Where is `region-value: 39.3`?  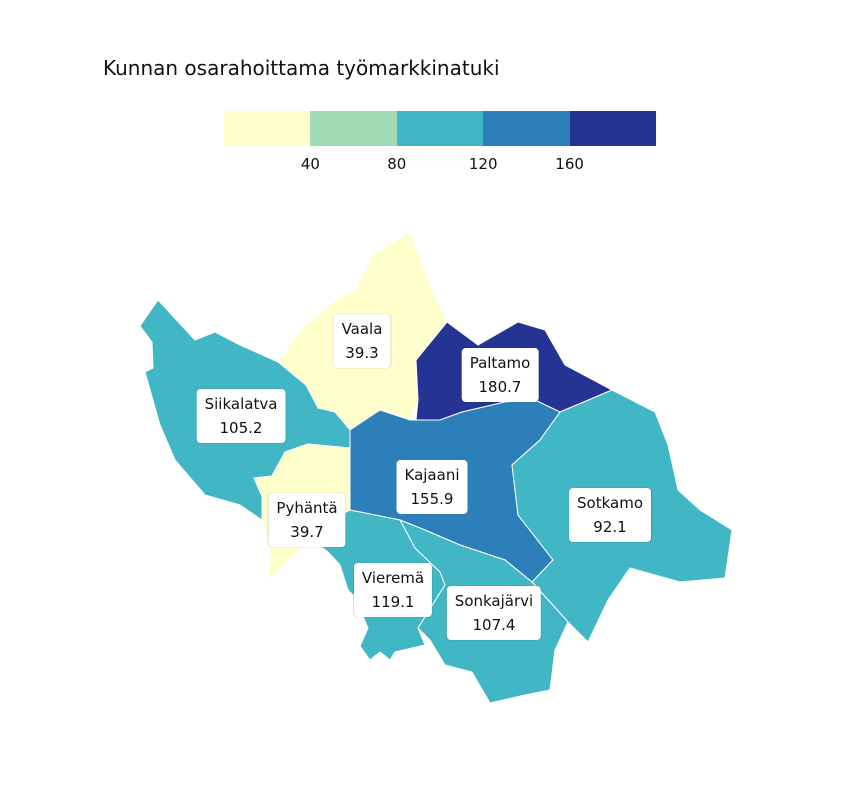 region-value: 39.3 is located at coordinates (362, 353).